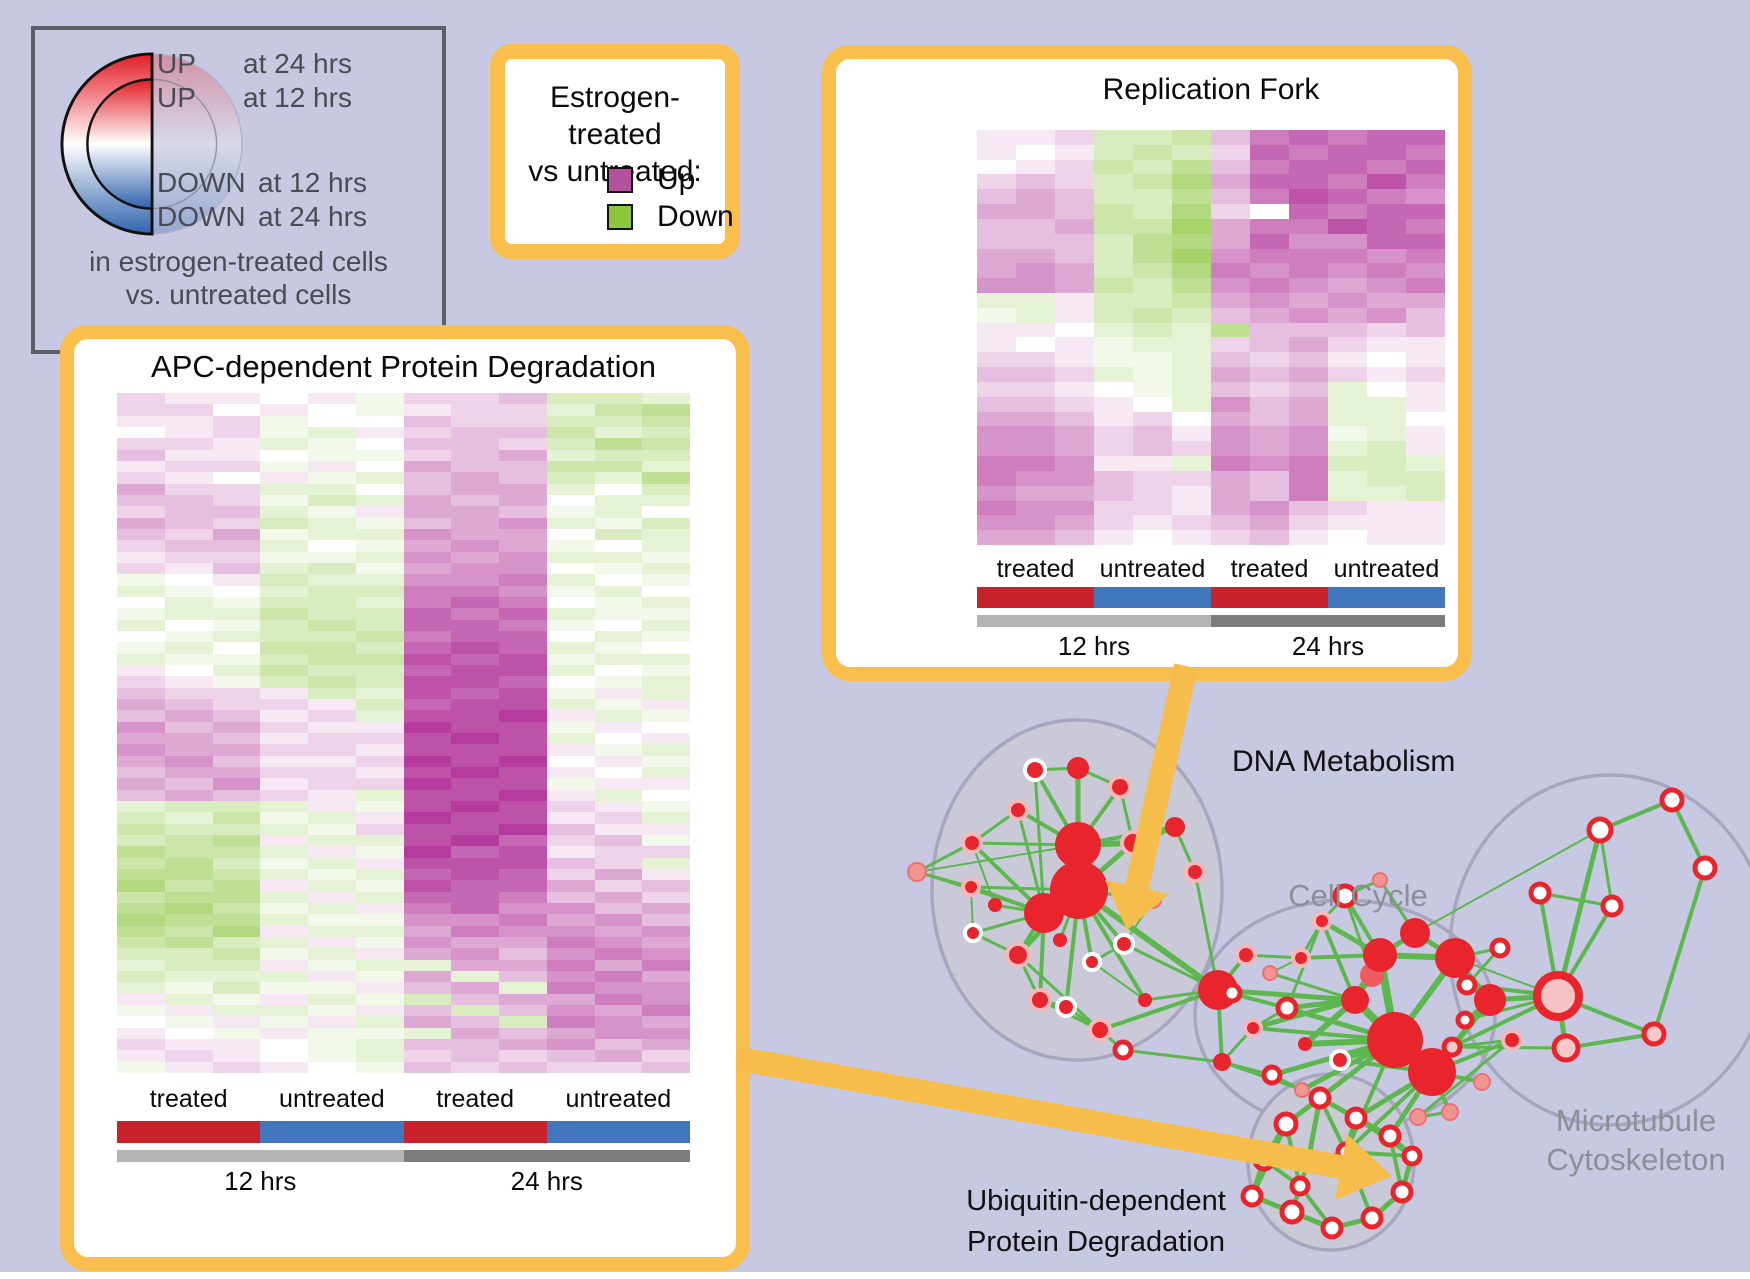 This screenshot has width=1750, height=1279. What do you see at coordinates (312, 216) in the screenshot?
I see `key-down-24-time: at 24 hrs` at bounding box center [312, 216].